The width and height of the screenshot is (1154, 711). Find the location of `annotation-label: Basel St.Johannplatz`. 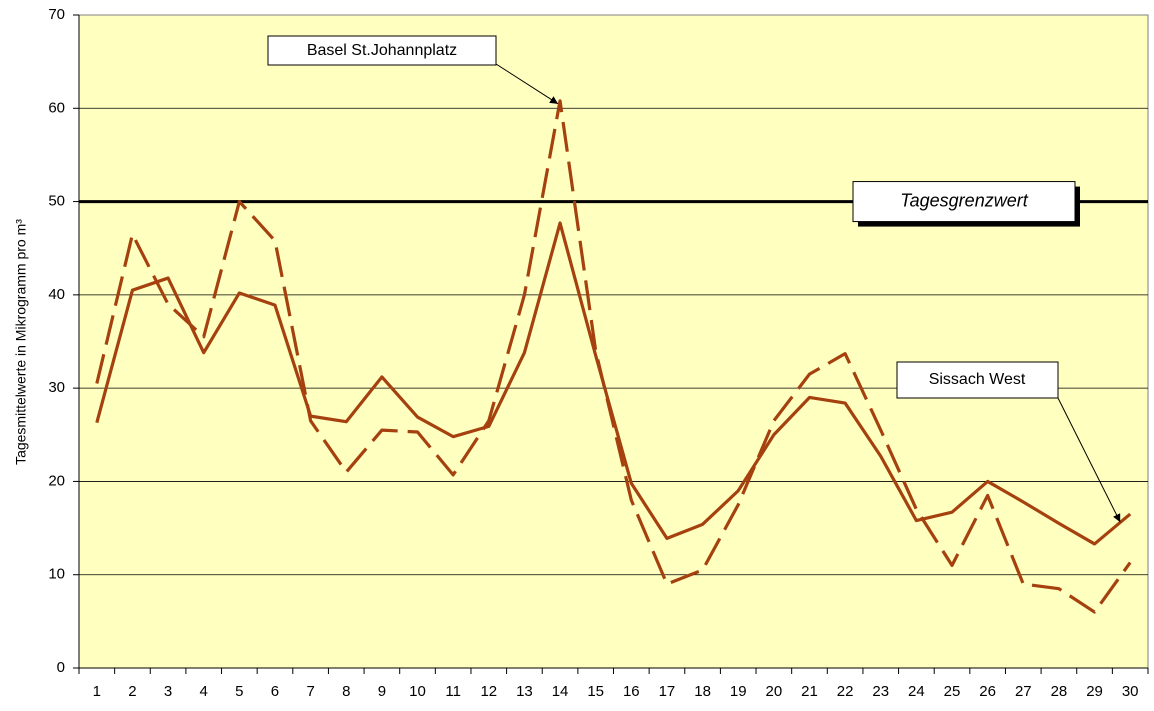

annotation-label: Basel St.Johannplatz is located at coordinates (382, 50).